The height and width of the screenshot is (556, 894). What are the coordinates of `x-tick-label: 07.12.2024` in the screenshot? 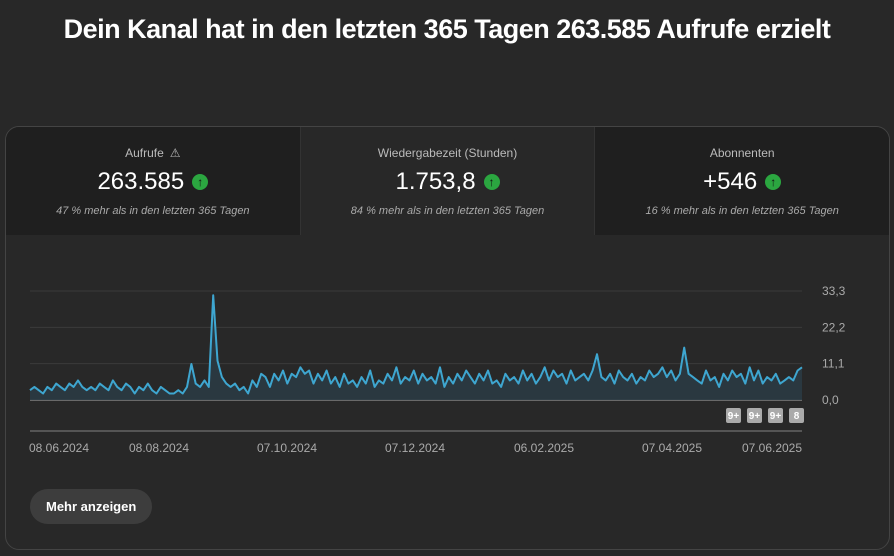 It's located at (415, 448).